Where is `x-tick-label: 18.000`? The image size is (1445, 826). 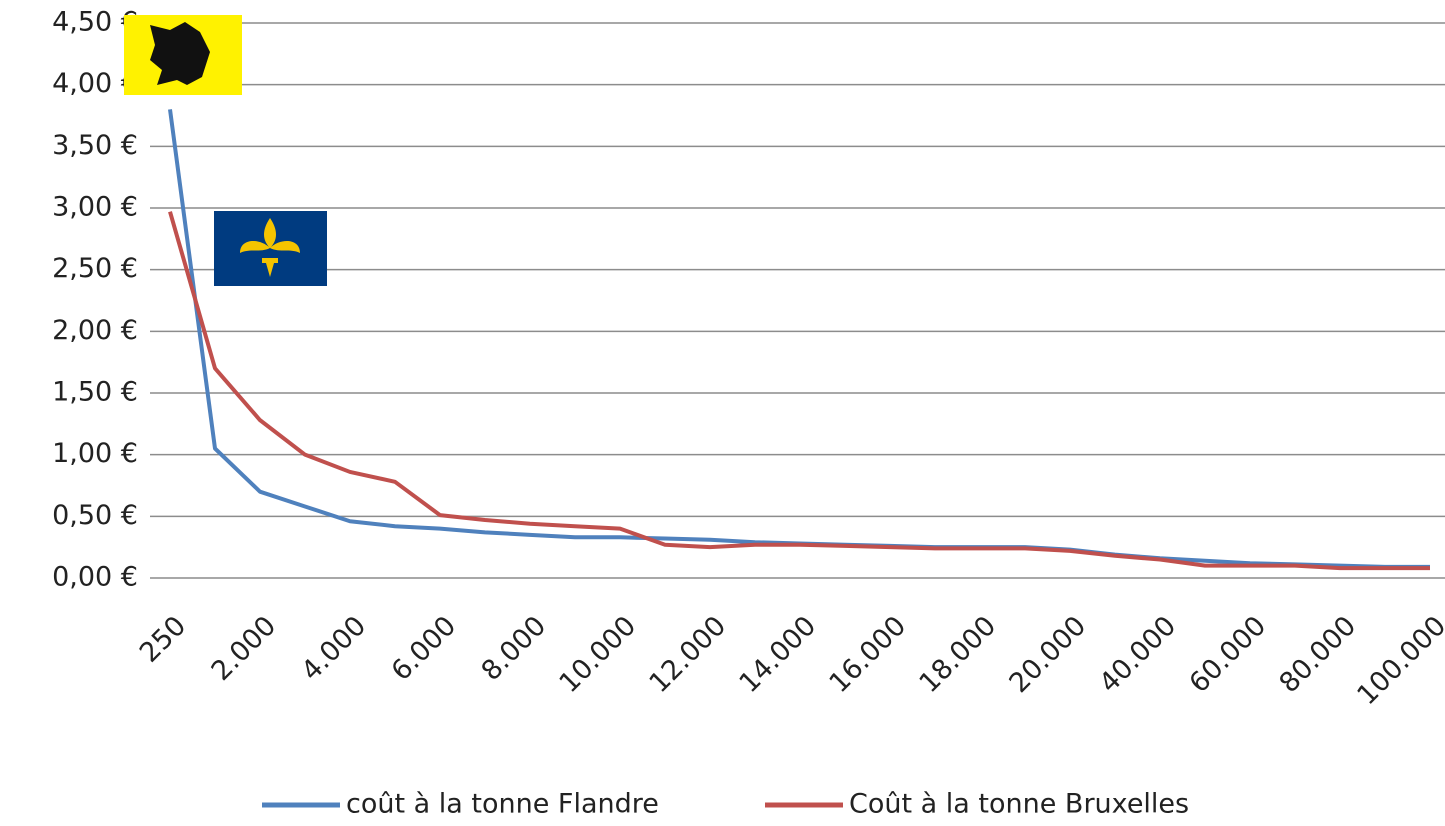
x-tick-label: 18.000 is located at coordinates (958, 654).